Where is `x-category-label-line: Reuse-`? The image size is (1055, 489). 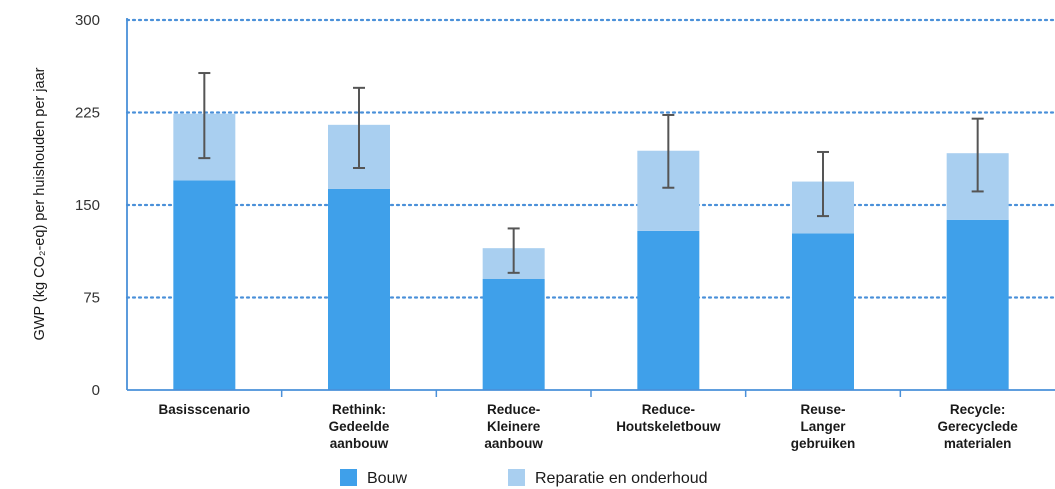
x-category-label-line: Reuse- is located at coordinates (822, 409).